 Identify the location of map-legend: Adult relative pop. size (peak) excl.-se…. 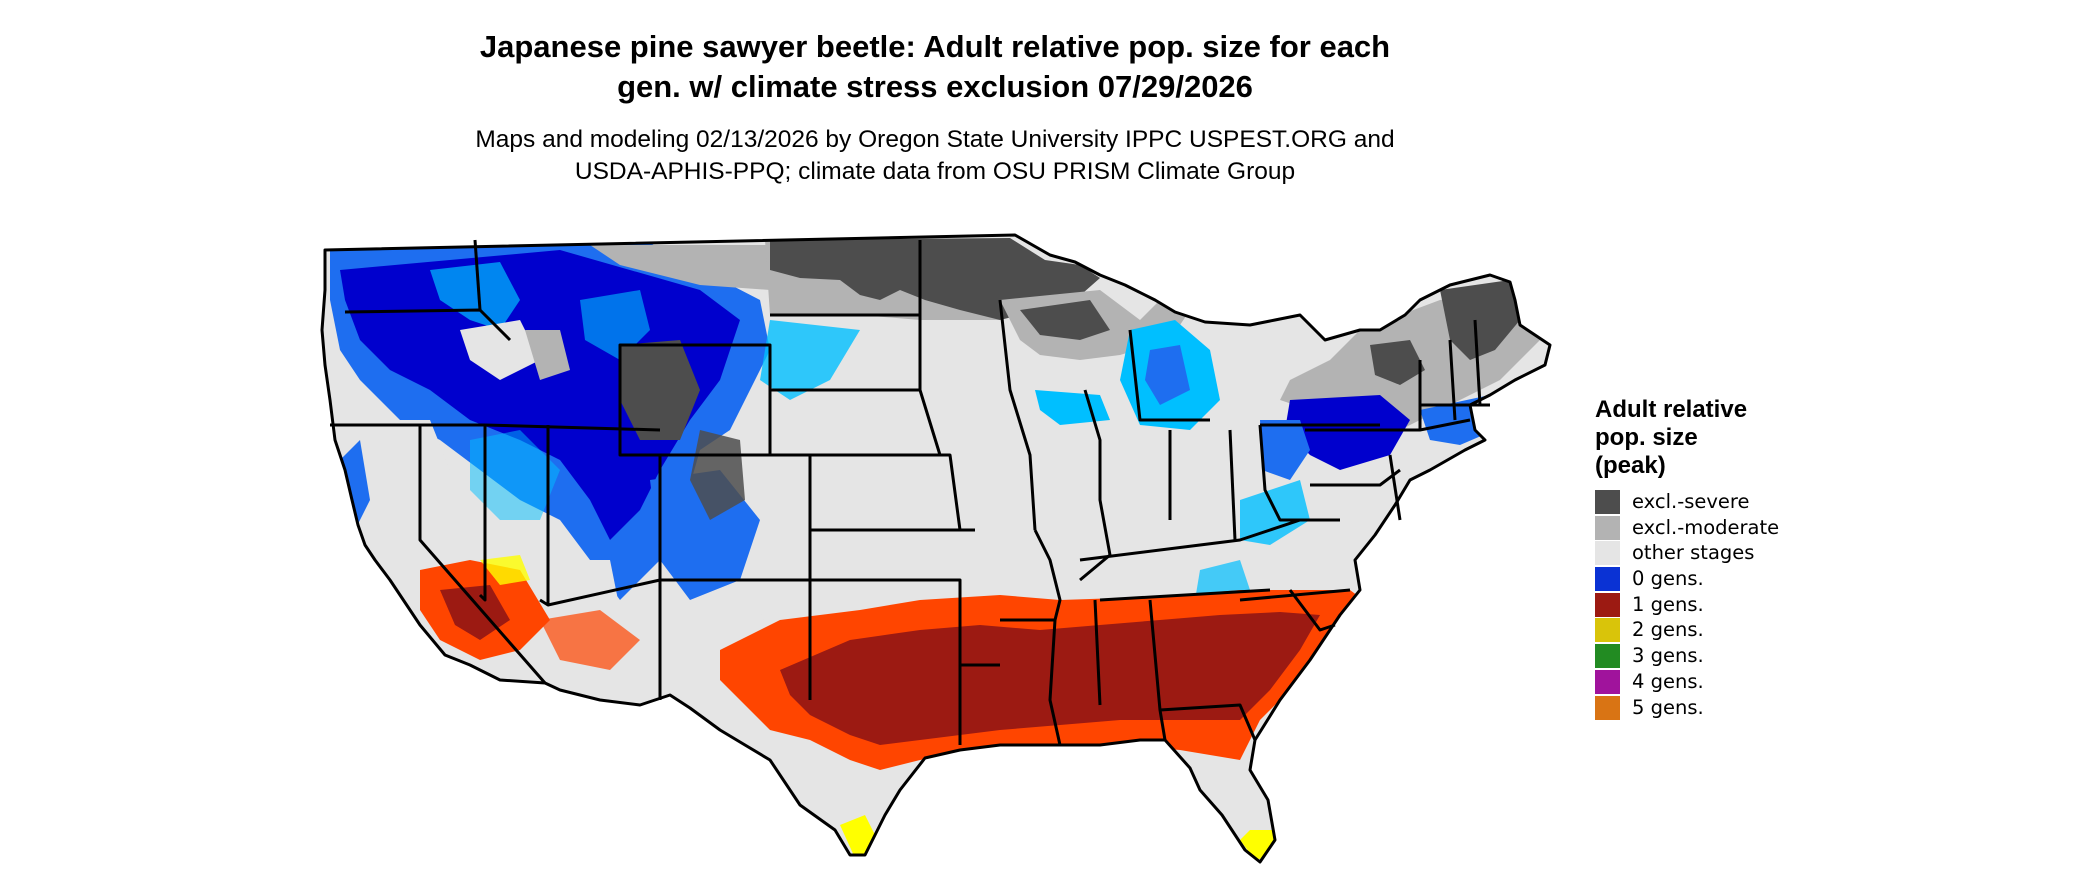
(1687, 559).